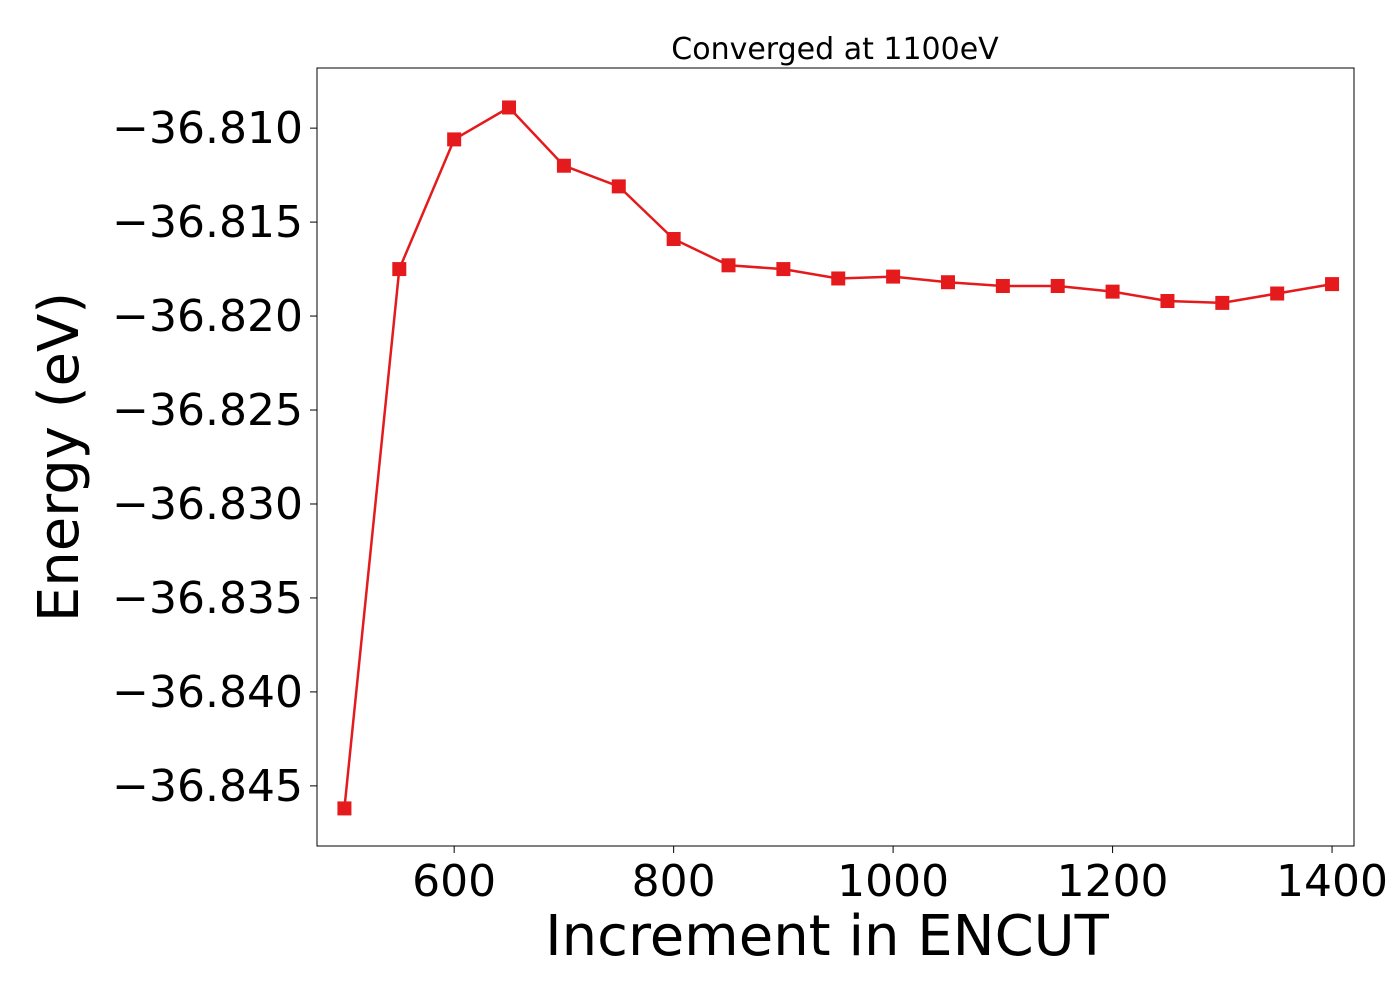 The image size is (1400, 1000). What do you see at coordinates (454, 881) in the screenshot?
I see `x-tick-label: 600` at bounding box center [454, 881].